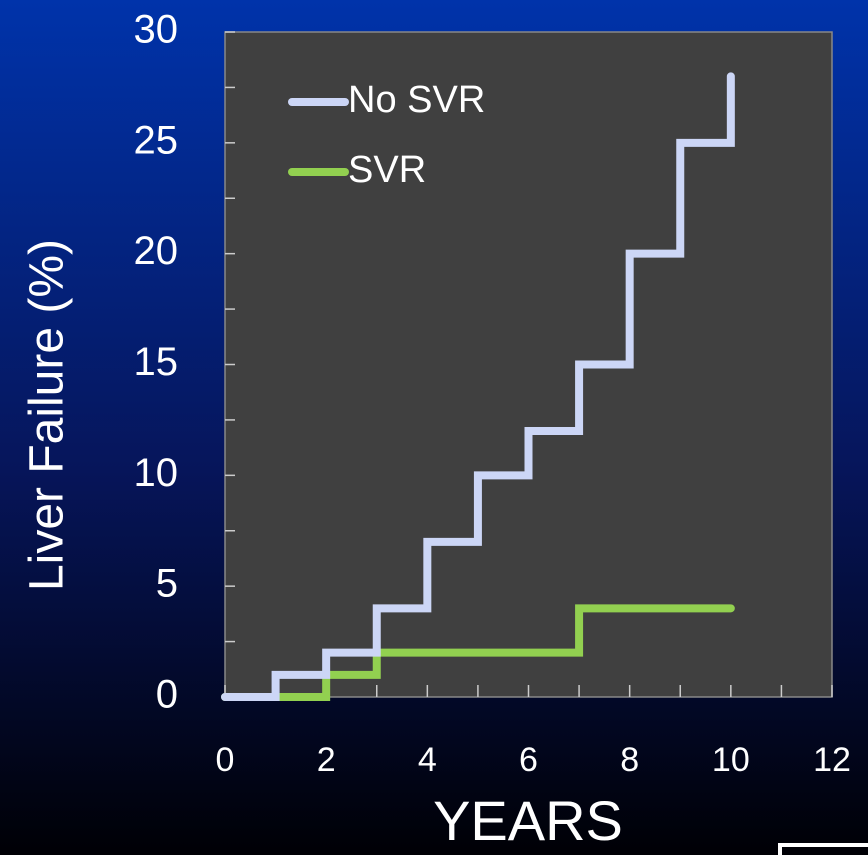 The width and height of the screenshot is (868, 855). What do you see at coordinates (156, 362) in the screenshot?
I see `y-tick-label: 15` at bounding box center [156, 362].